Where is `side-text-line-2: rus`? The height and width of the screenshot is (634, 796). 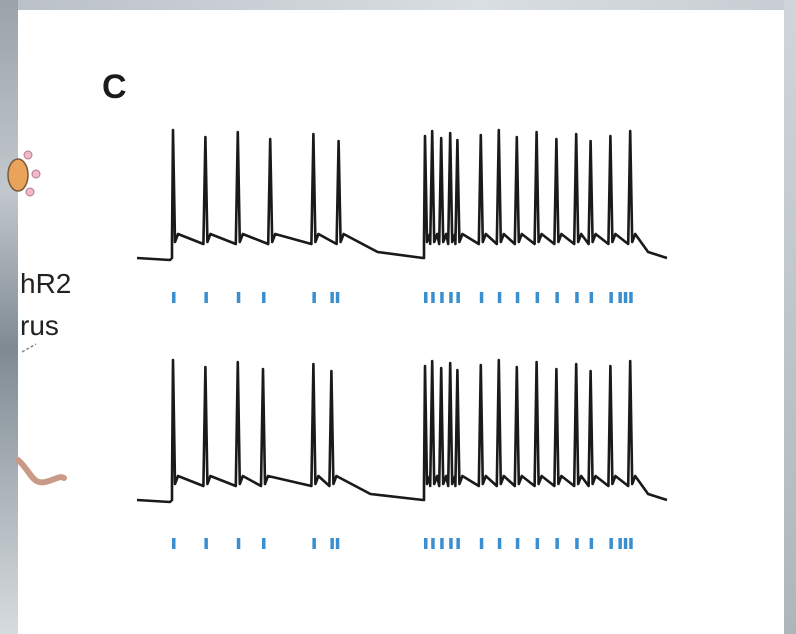
side-text-line-2: rus is located at coordinates (39, 325).